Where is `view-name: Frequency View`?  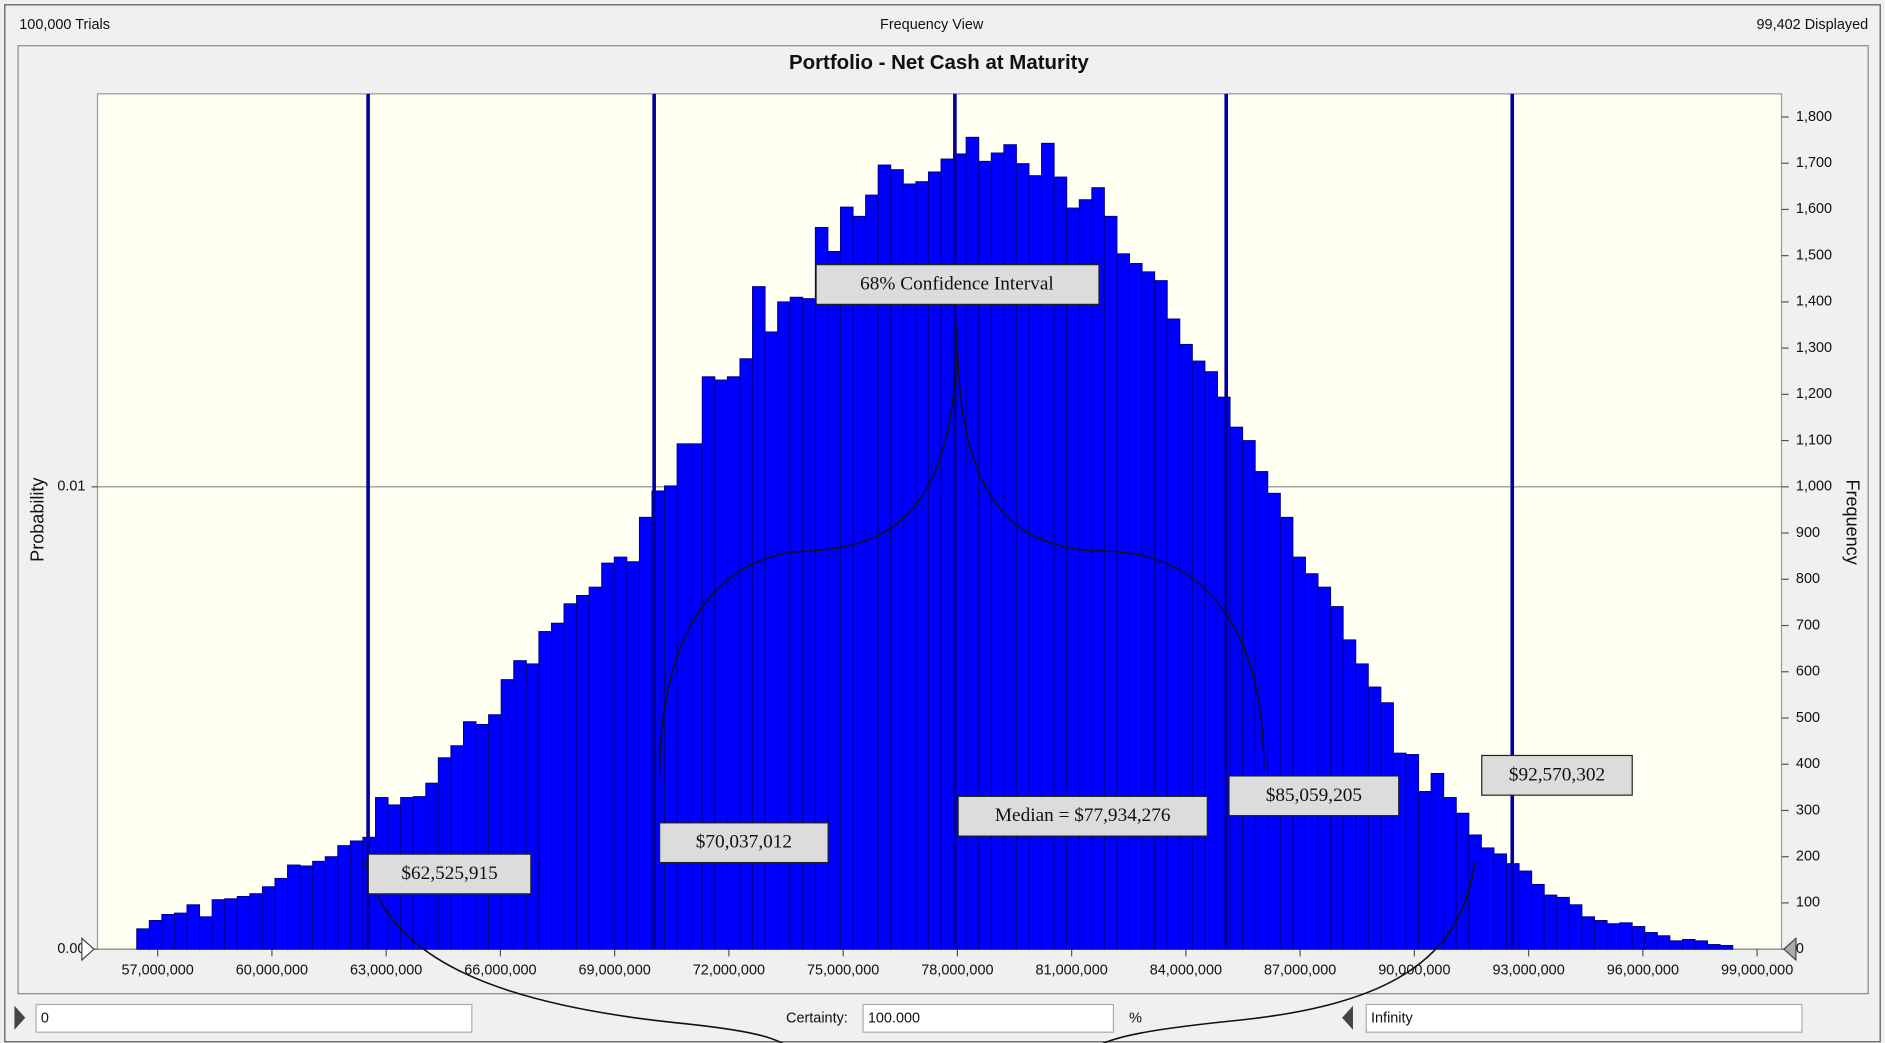
view-name: Frequency View is located at coordinates (932, 25).